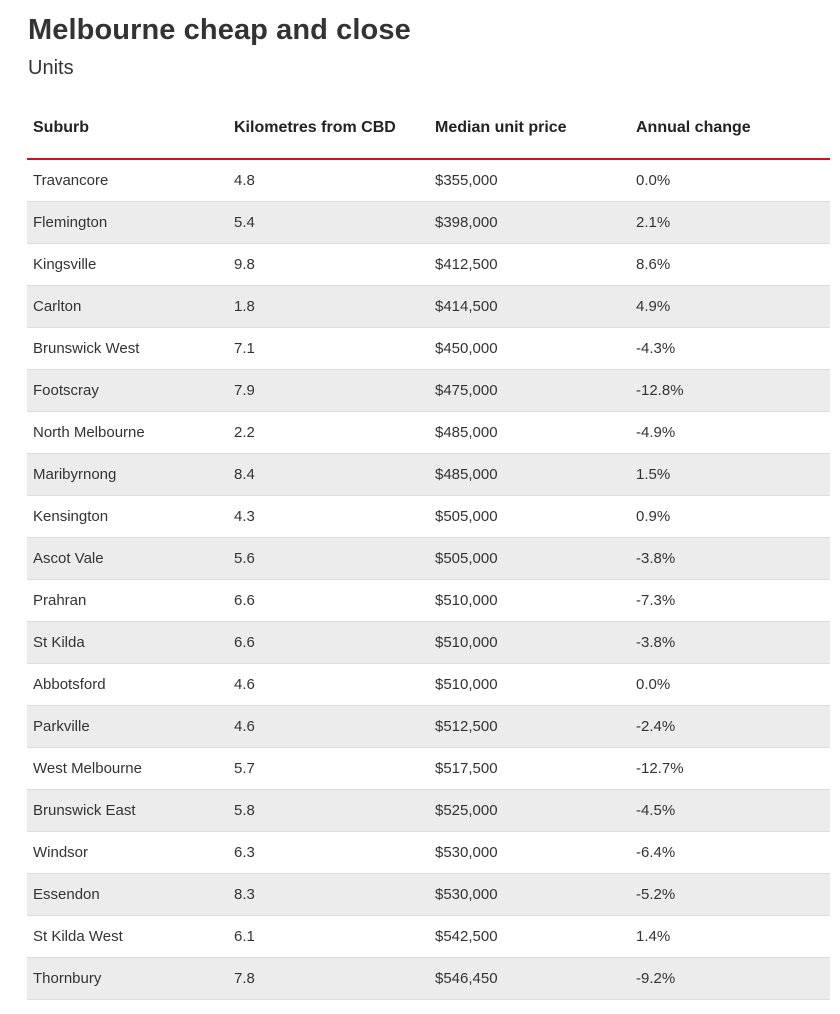 This screenshot has height=1014, width=840. I want to click on cell-annual-change: 0.9%, so click(730, 516).